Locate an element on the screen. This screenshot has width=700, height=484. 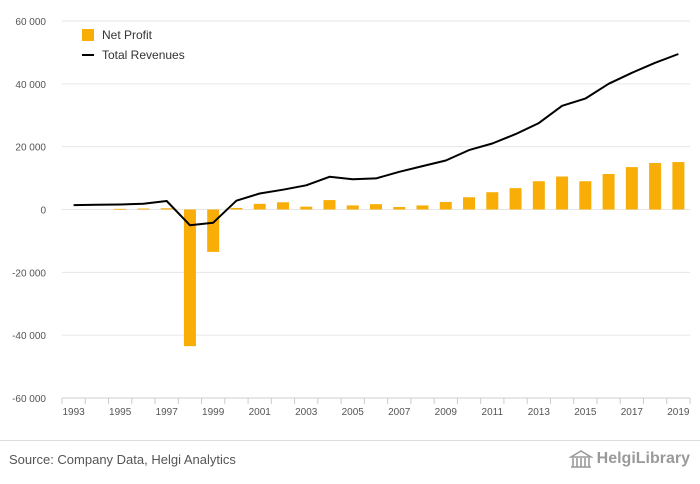
source-text: Source: Company Data, Helgi Analytics is located at coordinates (122, 459).